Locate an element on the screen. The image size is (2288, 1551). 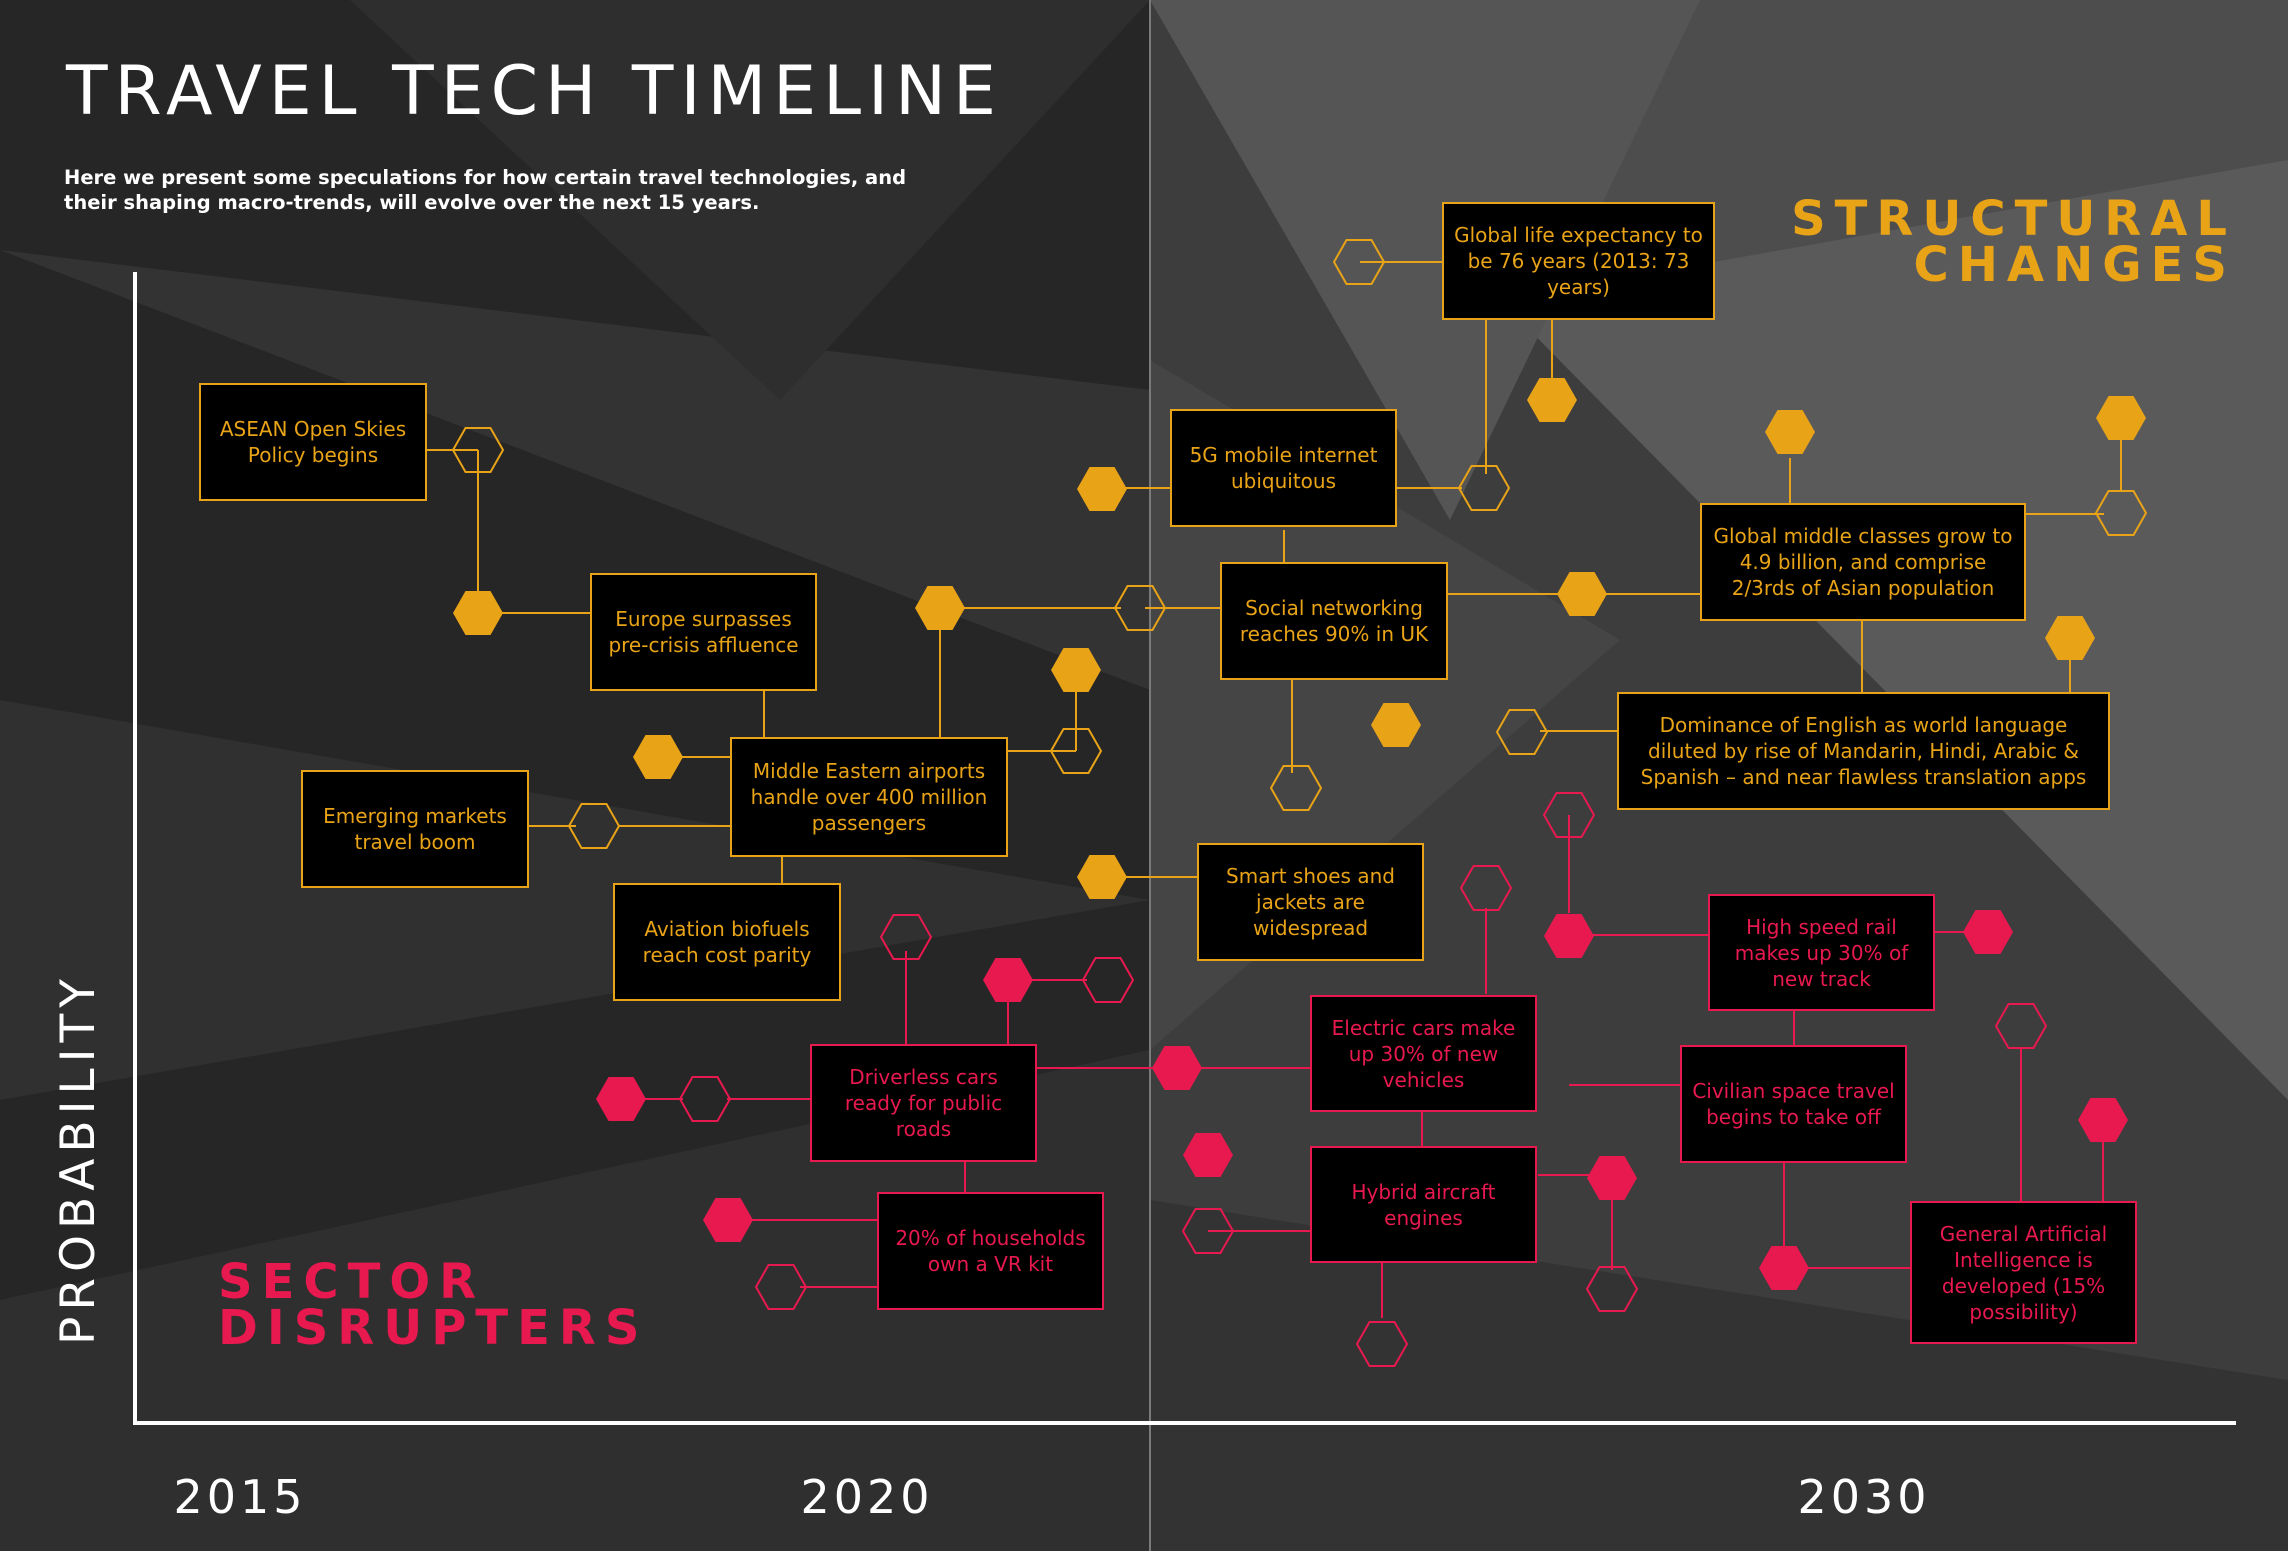
event-social-networking: Social networking reaches 90% in UK is located at coordinates (1334, 621).